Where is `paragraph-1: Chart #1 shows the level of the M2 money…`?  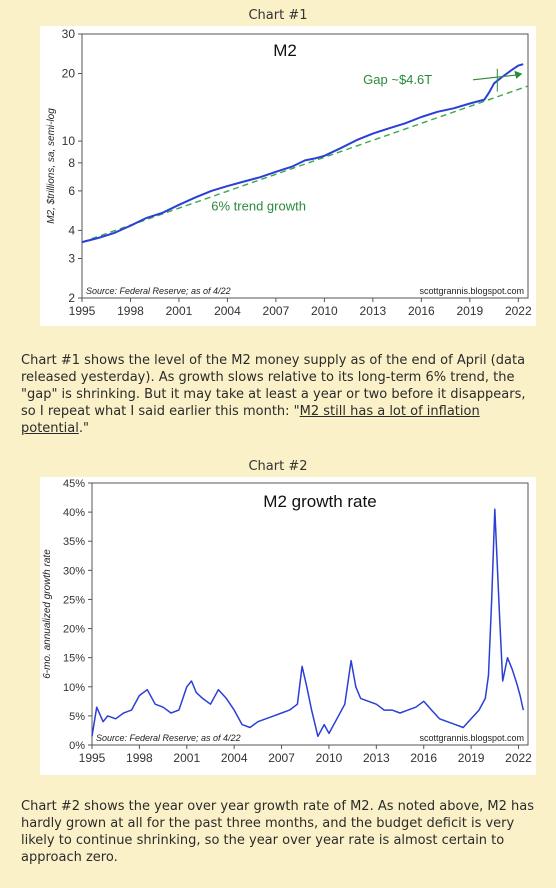
paragraph-1: Chart #1 shows the level of the M2 money… is located at coordinates (281, 394).